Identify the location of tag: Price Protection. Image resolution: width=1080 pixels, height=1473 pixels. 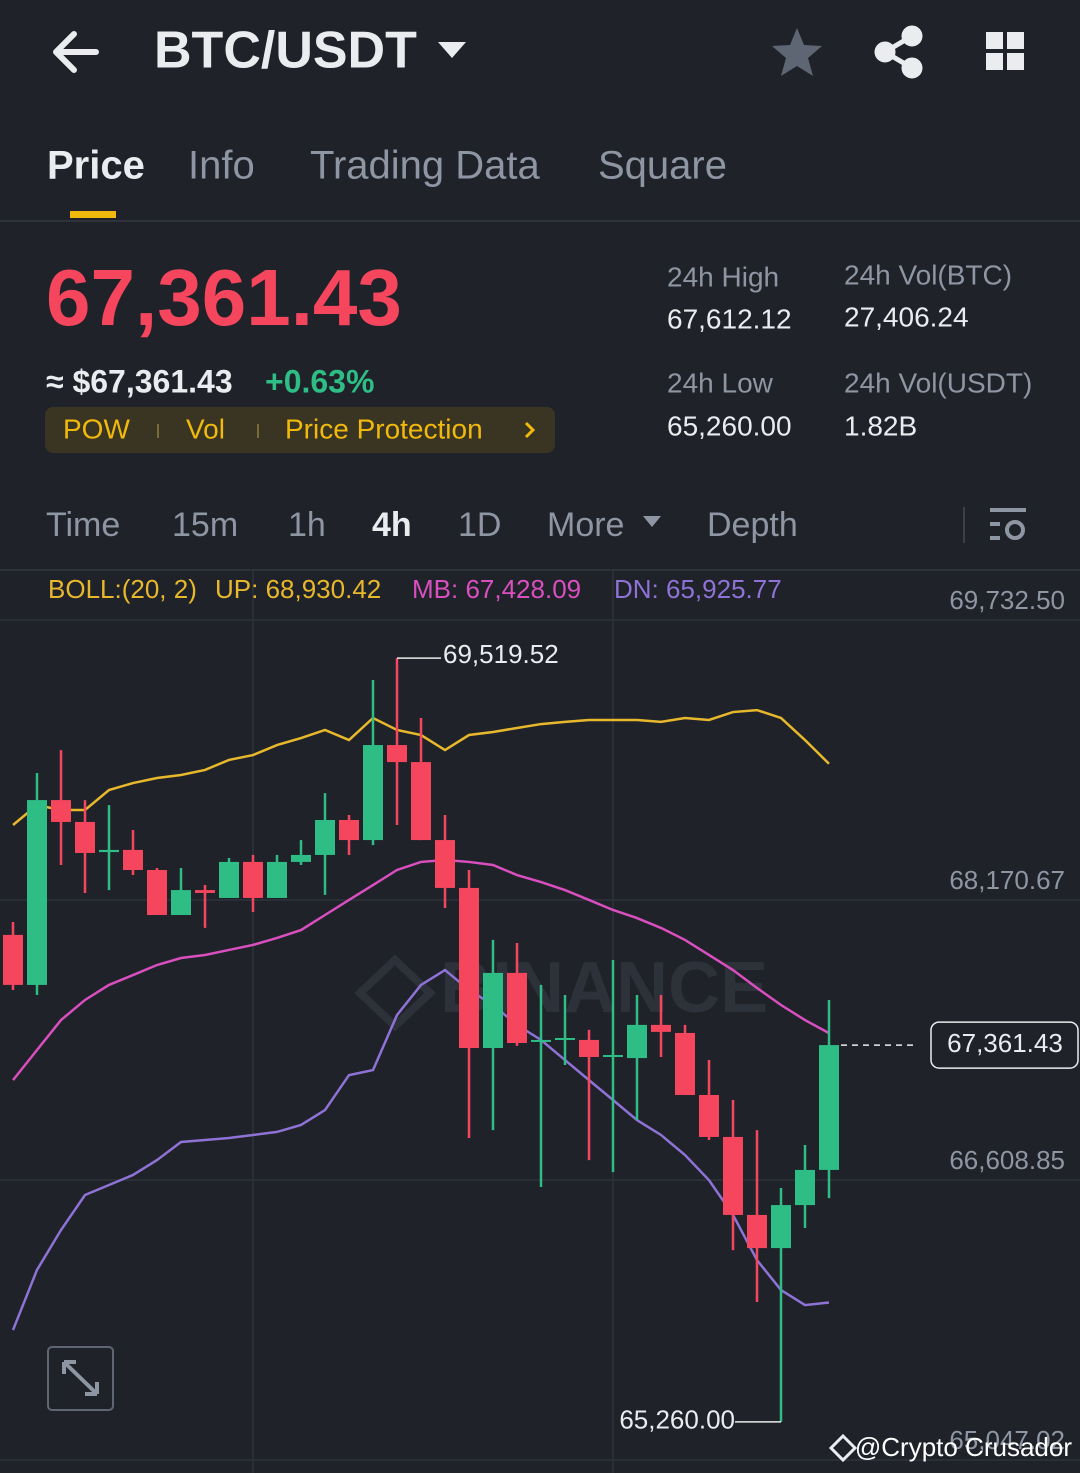
(384, 428).